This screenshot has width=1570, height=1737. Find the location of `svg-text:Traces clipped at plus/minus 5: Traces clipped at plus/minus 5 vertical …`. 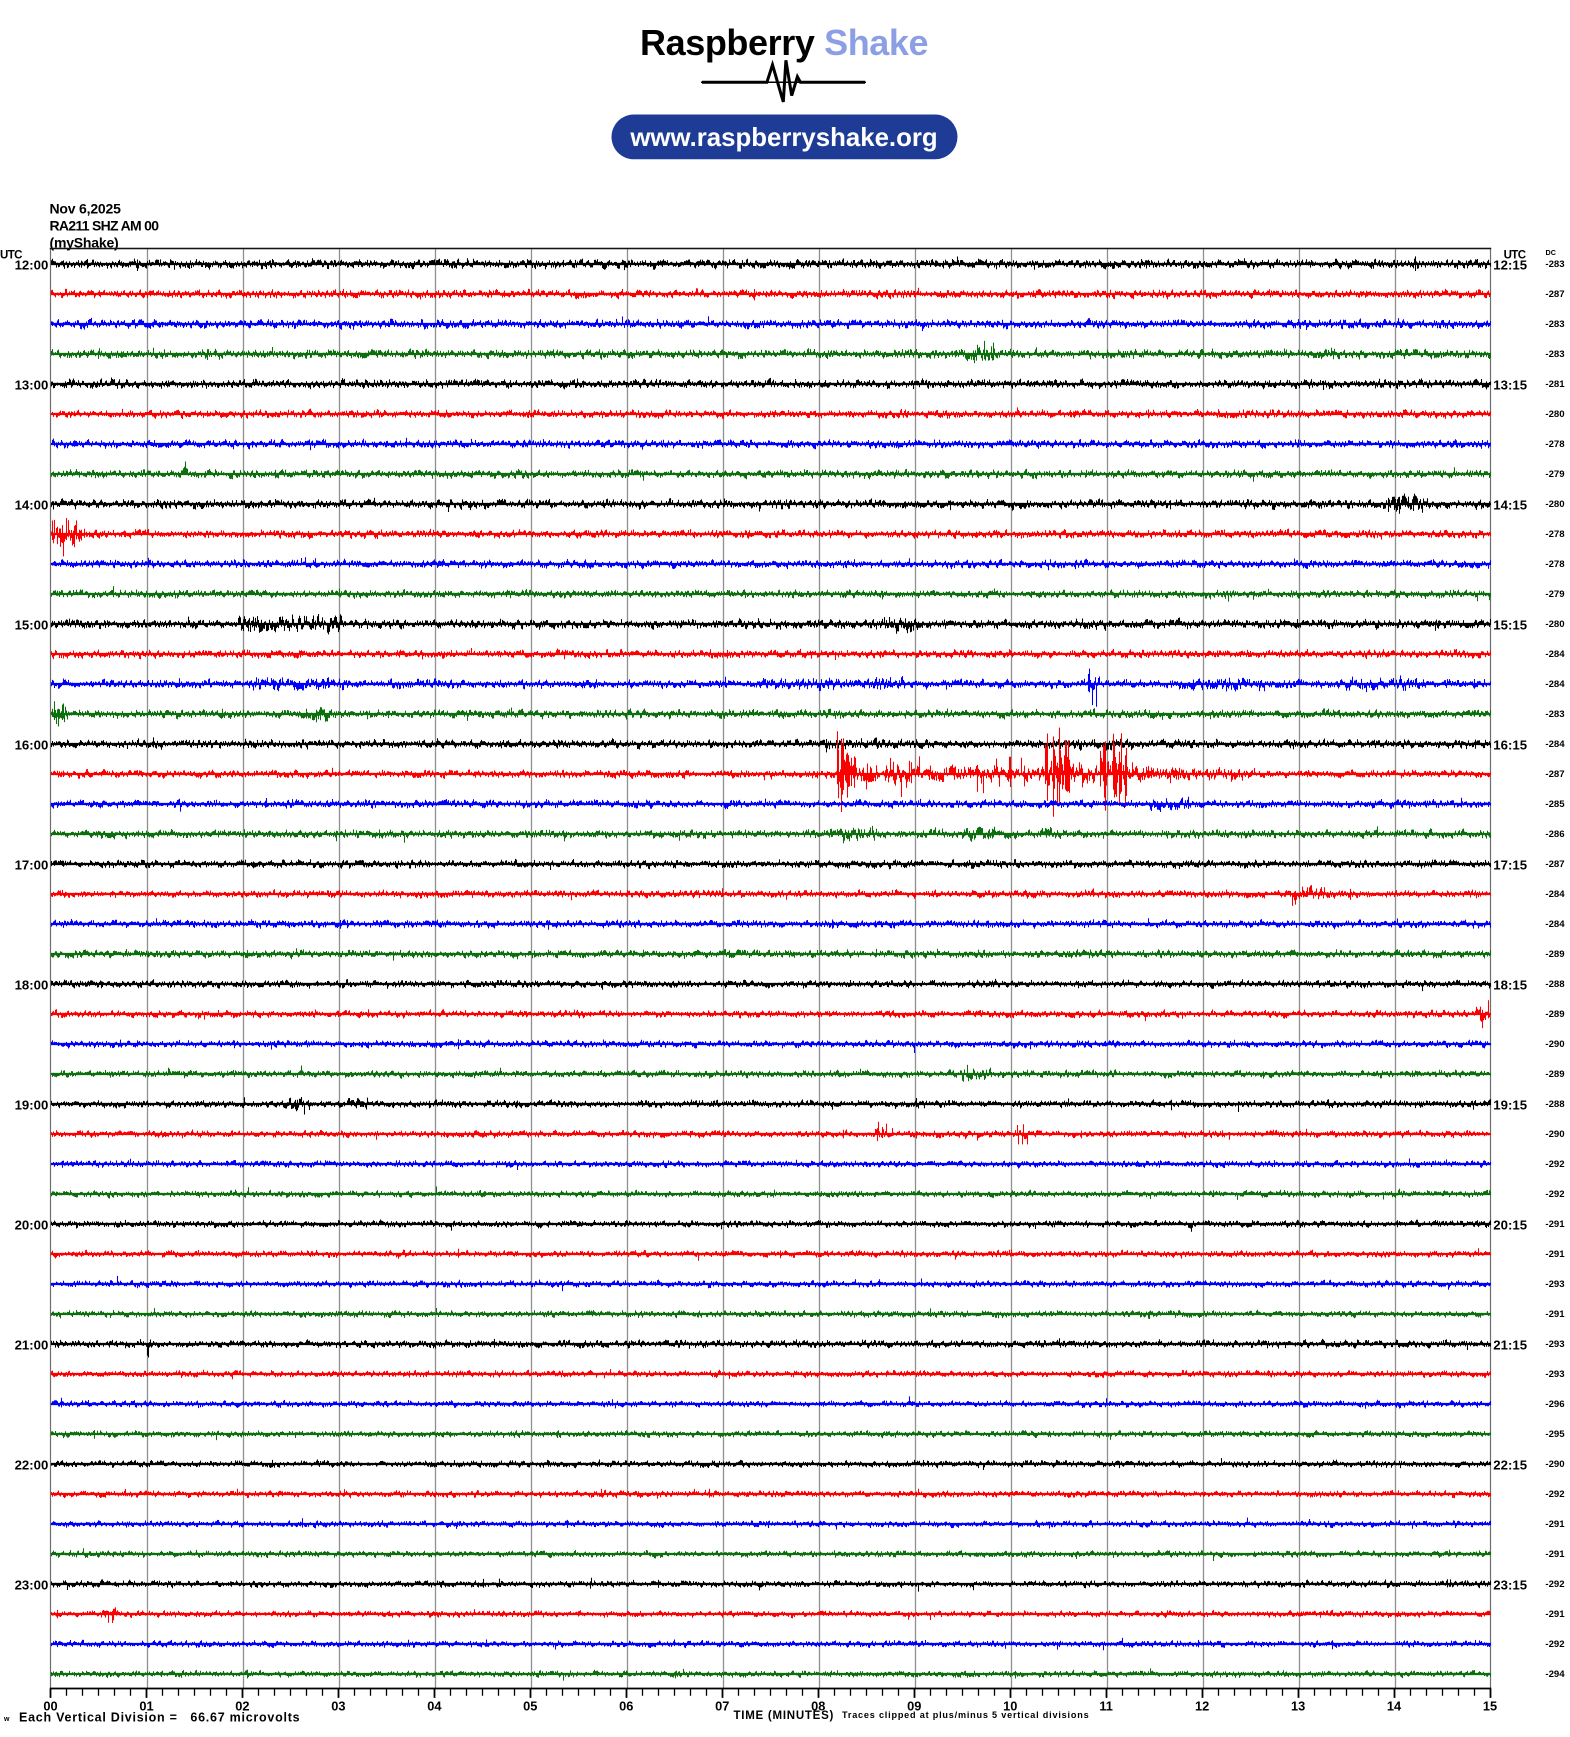

svg-text:Traces clipped at plus/minus 5: Traces clipped at plus/minus 5 vertical … is located at coordinates (965, 1715).